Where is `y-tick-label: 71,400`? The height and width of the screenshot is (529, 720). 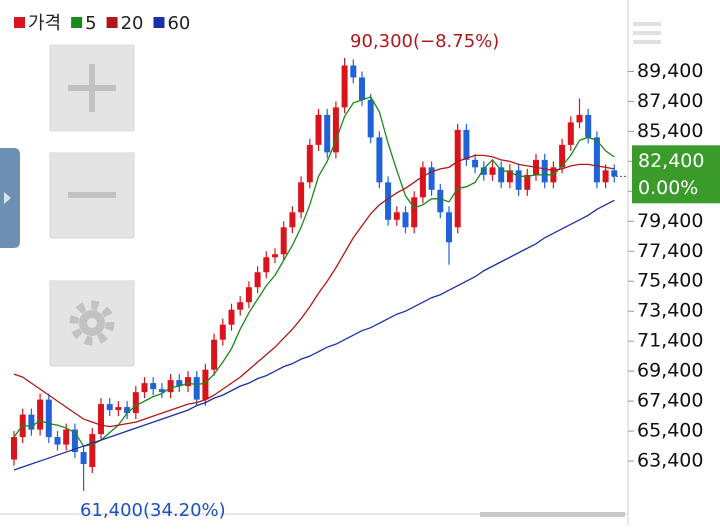
y-tick-label: 71,400 is located at coordinates (670, 341).